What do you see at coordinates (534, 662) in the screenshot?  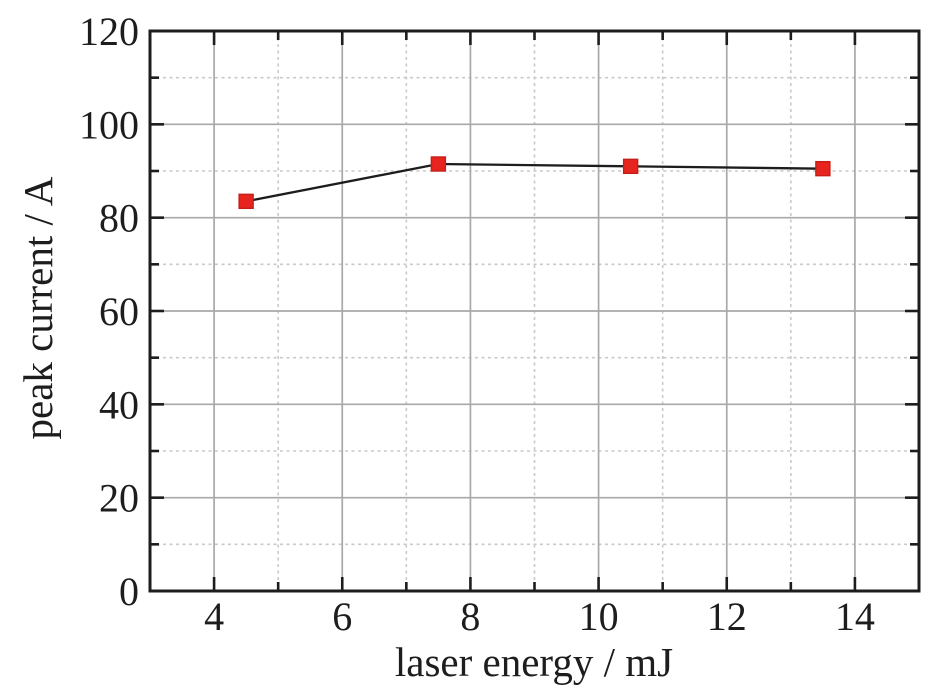 I see `x-axis-label: laser energy / mJ` at bounding box center [534, 662].